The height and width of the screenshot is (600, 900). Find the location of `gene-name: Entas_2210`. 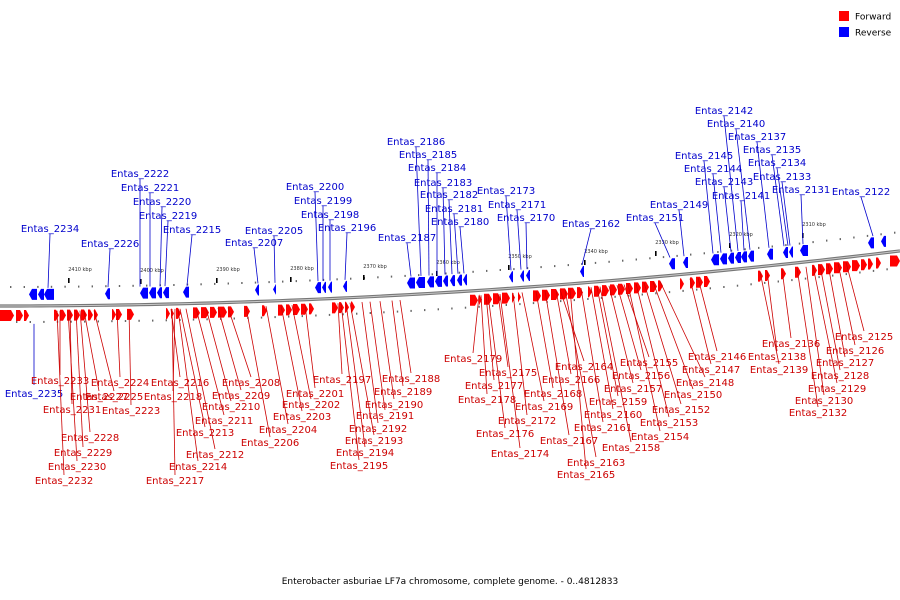

gene-name: Entas_2210 is located at coordinates (231, 407).